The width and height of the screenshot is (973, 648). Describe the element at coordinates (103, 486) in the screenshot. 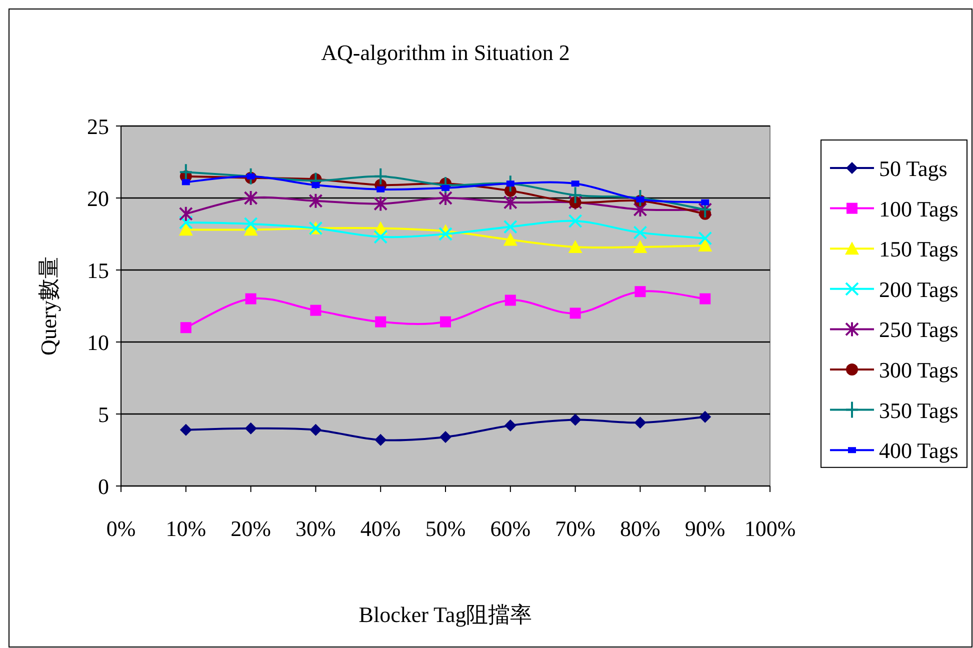

I see `y-tick-label: 0` at that location.